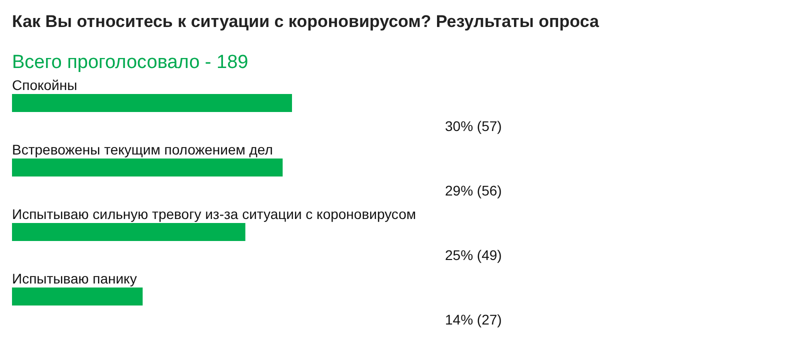  What do you see at coordinates (473, 190) in the screenshot?
I see `data-label: 29% (56)` at bounding box center [473, 190].